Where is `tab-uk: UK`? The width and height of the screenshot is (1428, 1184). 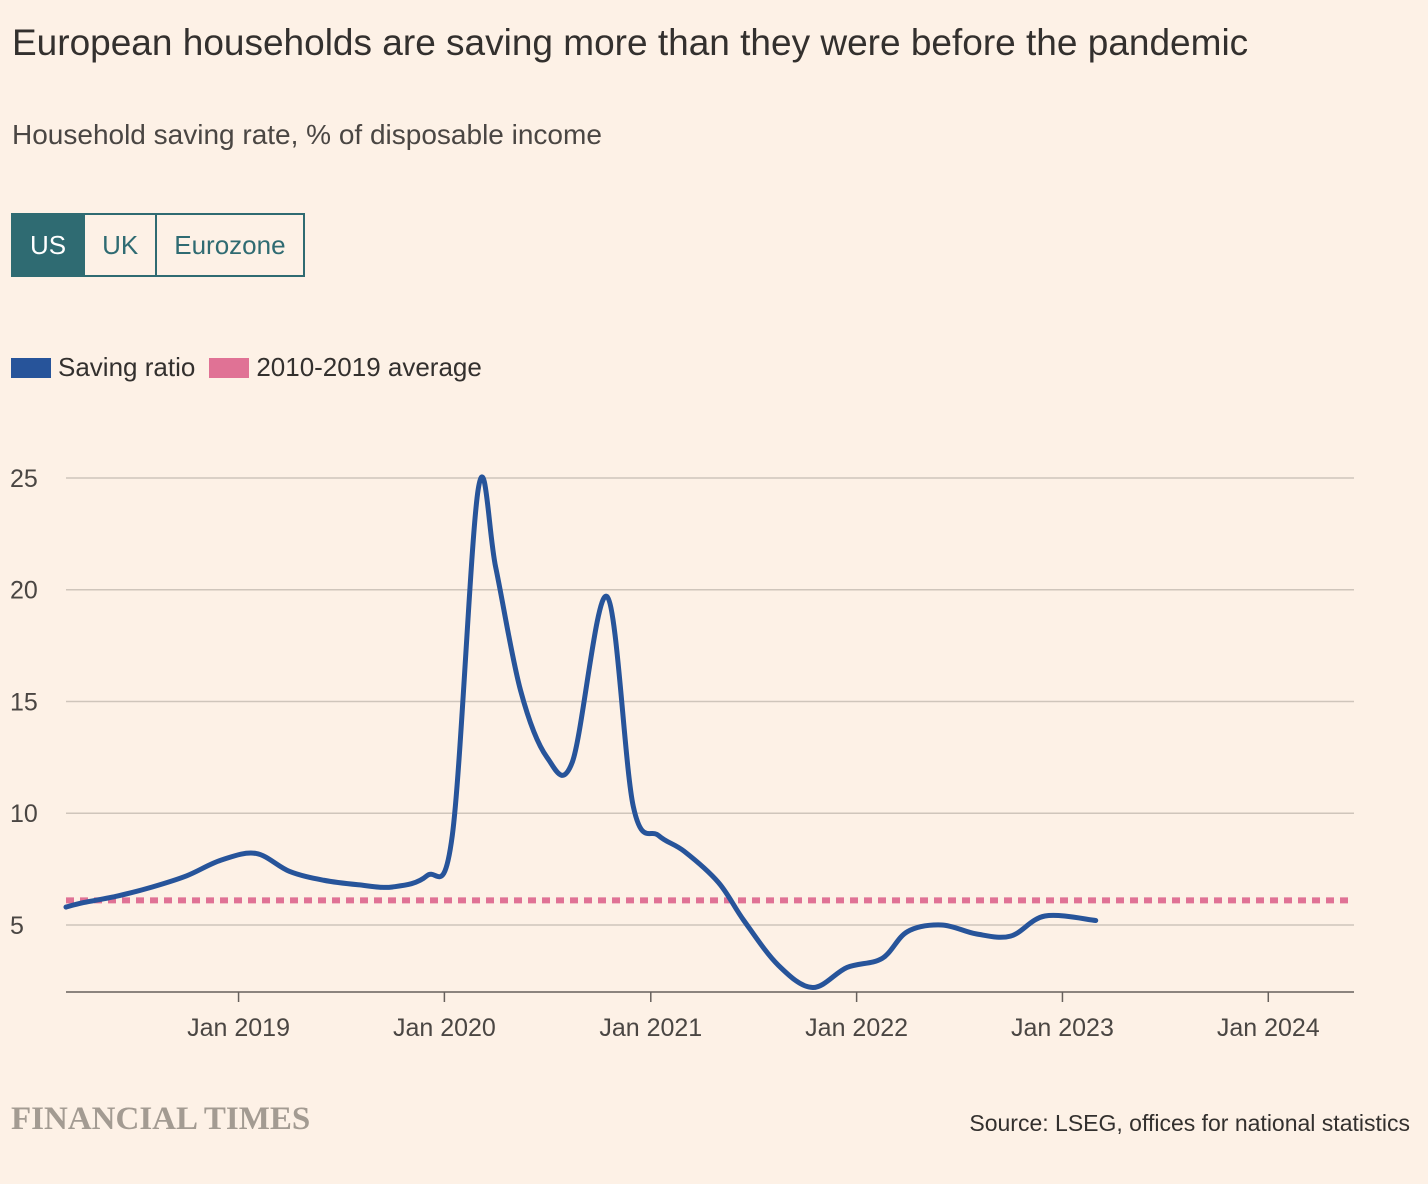
tab-uk: UK is located at coordinates (119, 245).